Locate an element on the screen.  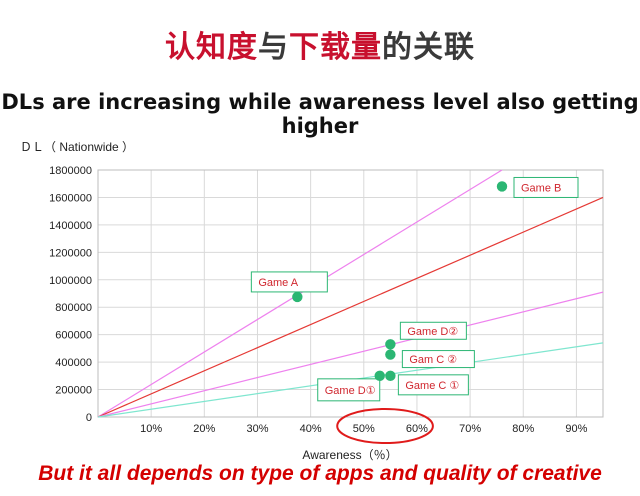
y-axis-label: ＤＬ（ Nationwide ） is located at coordinates (77, 147).